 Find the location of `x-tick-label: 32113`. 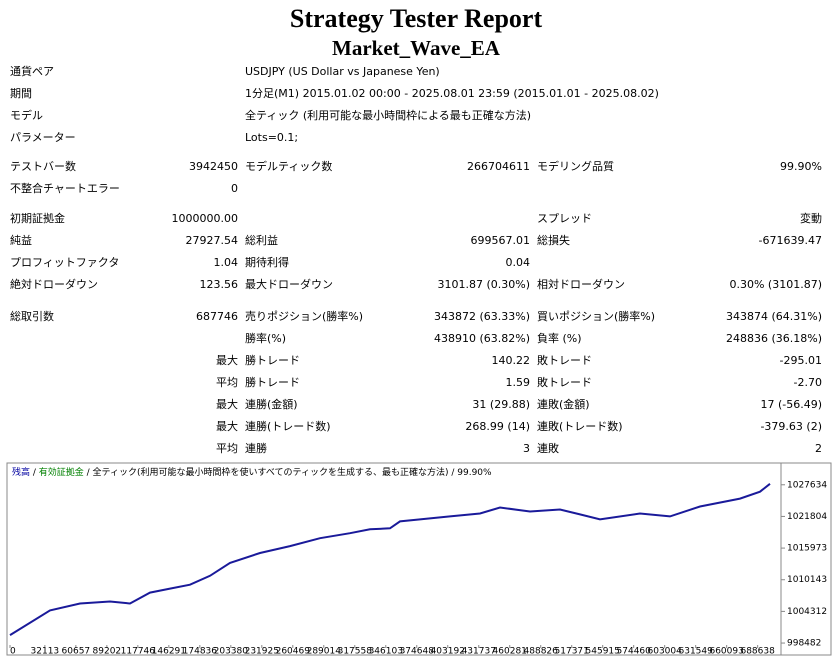

x-tick-label: 32113 is located at coordinates (45, 652).